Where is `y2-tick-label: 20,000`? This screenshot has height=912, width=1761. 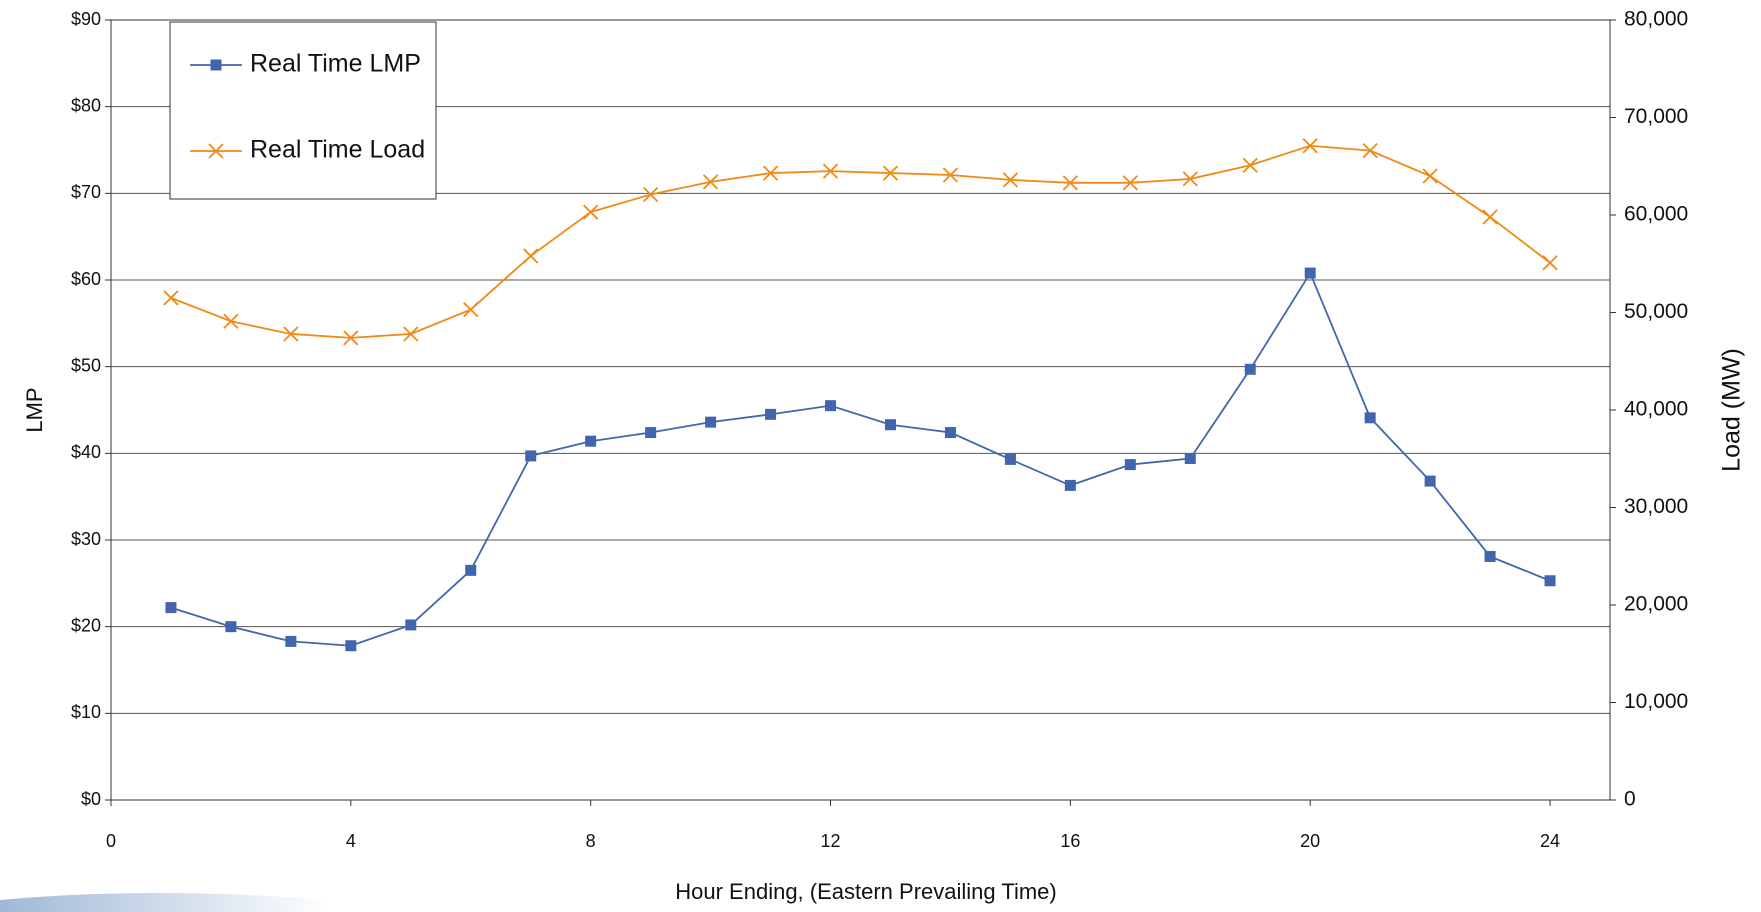
y2-tick-label: 20,000 is located at coordinates (1656, 604).